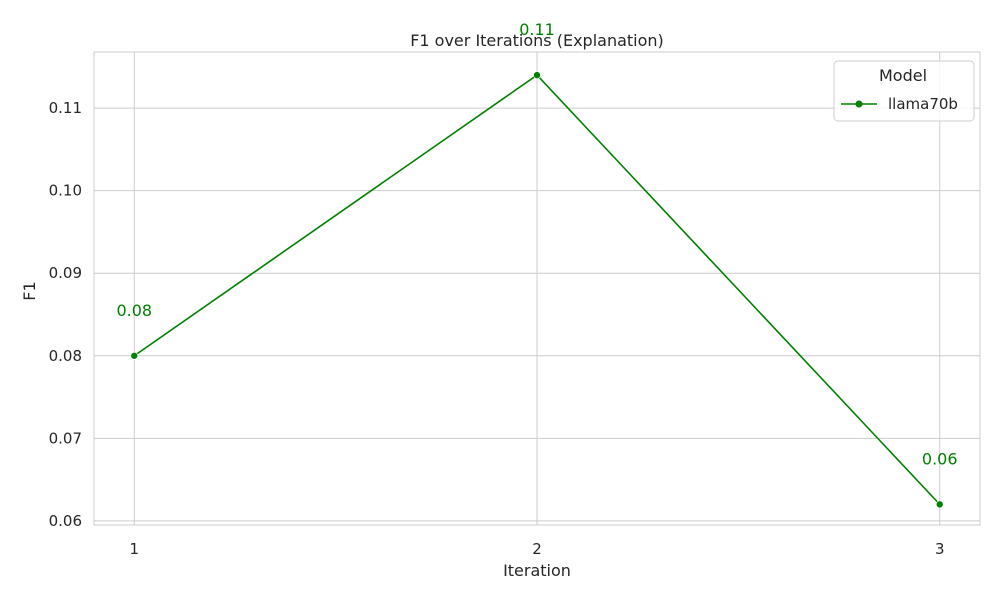 The height and width of the screenshot is (600, 1000). Describe the element at coordinates (537, 29) in the screenshot. I see `data-label: 0.11` at that location.